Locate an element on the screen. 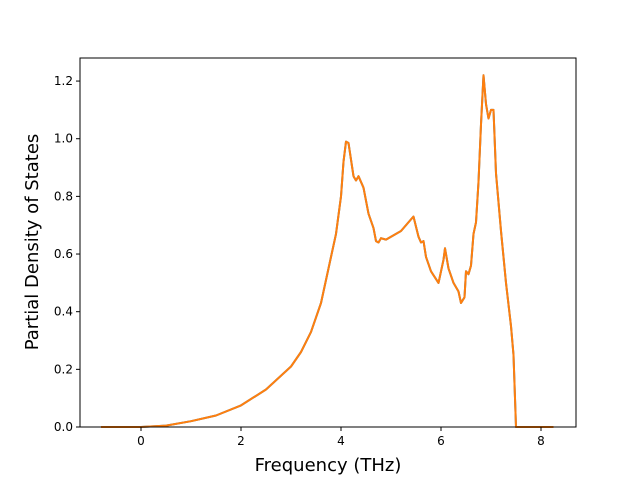 The width and height of the screenshot is (640, 484). y-tick-label: 0.6 is located at coordinates (63, 254).